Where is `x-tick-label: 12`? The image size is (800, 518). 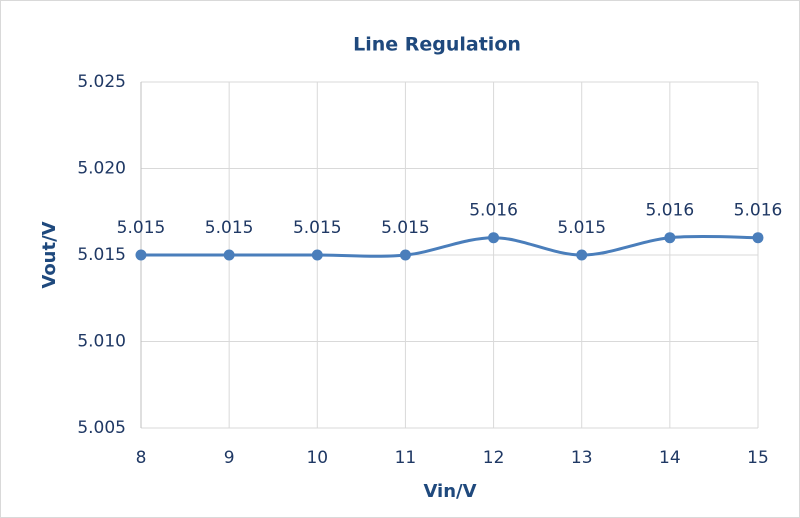 x-tick-label: 12 is located at coordinates (494, 458).